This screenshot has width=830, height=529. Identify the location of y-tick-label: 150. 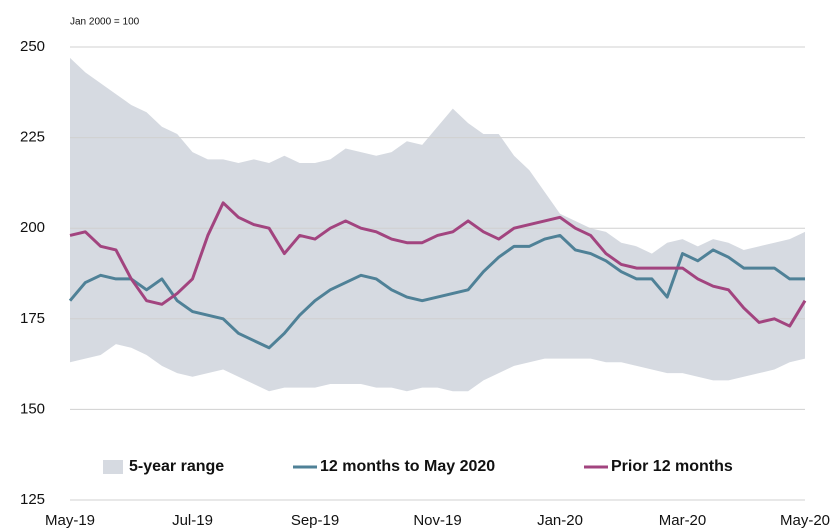
(32, 408).